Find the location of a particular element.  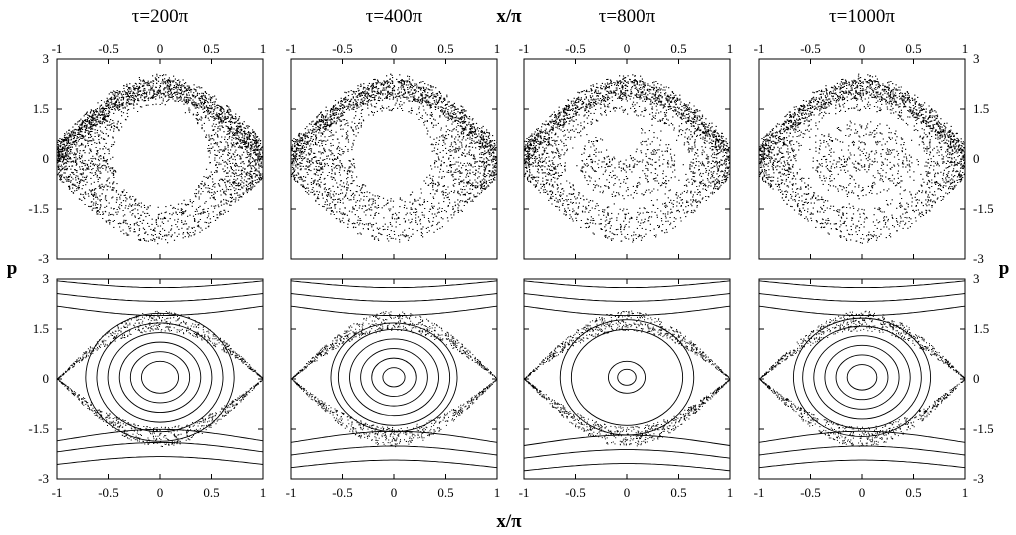

panel-7-xtick-label-5: 1 is located at coordinates (730, 492).